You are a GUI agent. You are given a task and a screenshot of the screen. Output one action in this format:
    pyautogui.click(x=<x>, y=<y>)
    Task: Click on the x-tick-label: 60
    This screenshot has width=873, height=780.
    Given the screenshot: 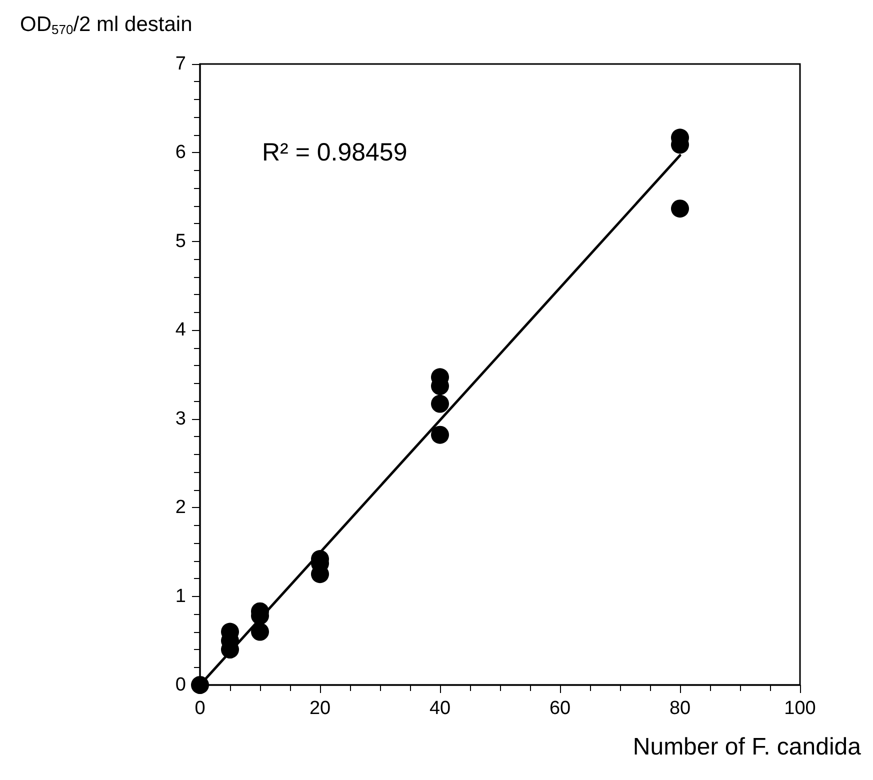 What is the action you would take?
    pyautogui.click(x=560, y=708)
    